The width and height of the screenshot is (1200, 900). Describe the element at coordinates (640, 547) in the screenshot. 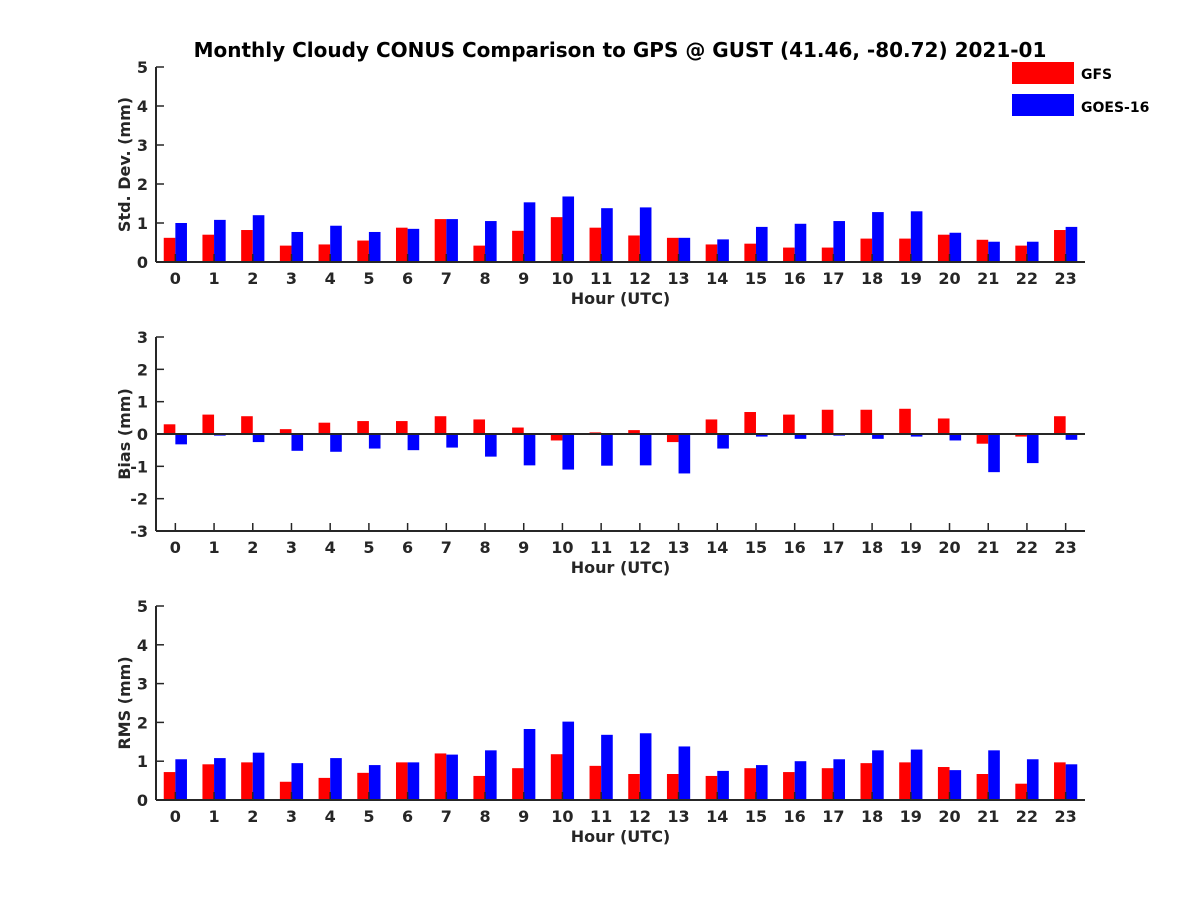

I see `x-tick-label-bias: 12` at that location.